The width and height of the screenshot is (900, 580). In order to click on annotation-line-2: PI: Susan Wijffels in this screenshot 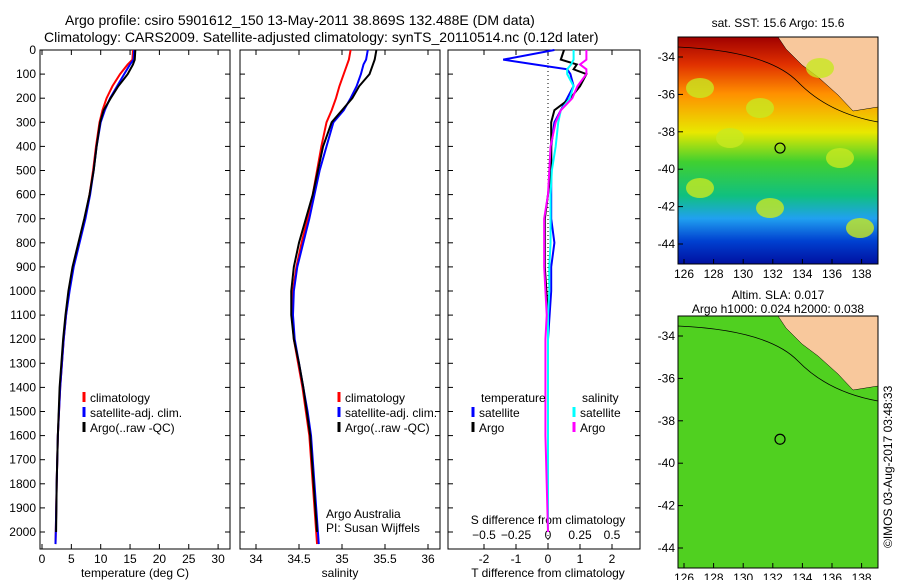, I will do `click(373, 528)`.